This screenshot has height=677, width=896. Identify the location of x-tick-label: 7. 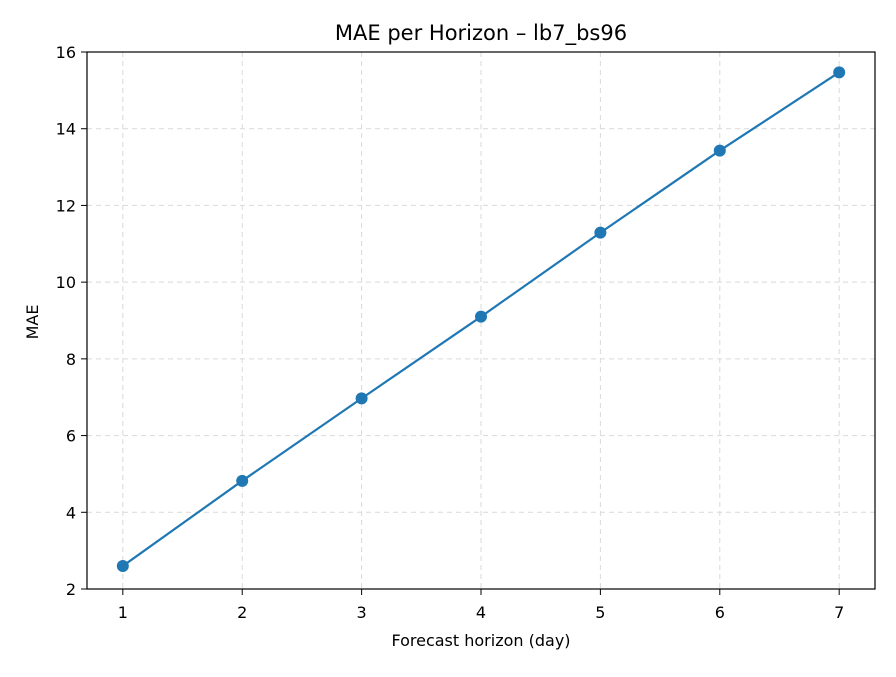
(839, 612).